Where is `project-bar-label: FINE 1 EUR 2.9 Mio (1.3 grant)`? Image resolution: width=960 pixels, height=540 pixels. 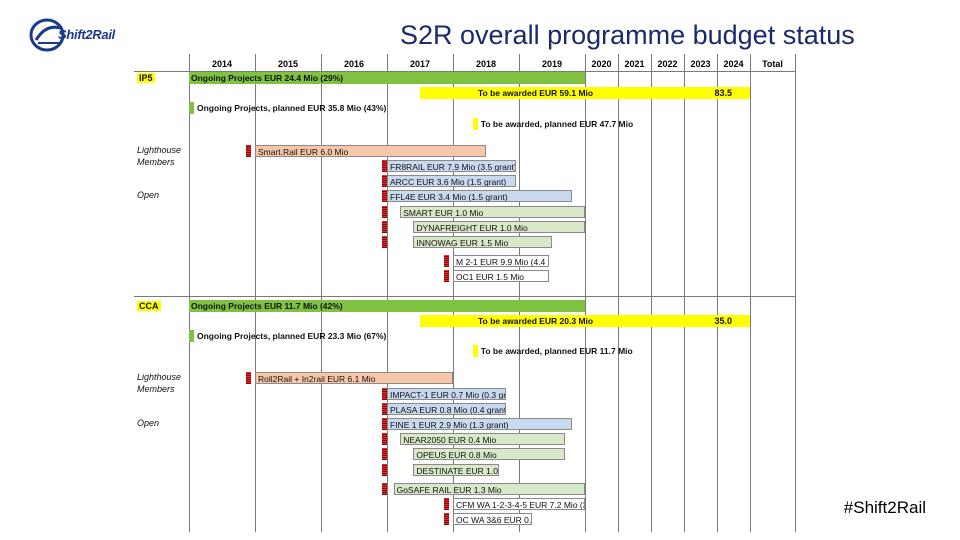 project-bar-label: FINE 1 EUR 2.9 Mio (1.3 grant) is located at coordinates (449, 425).